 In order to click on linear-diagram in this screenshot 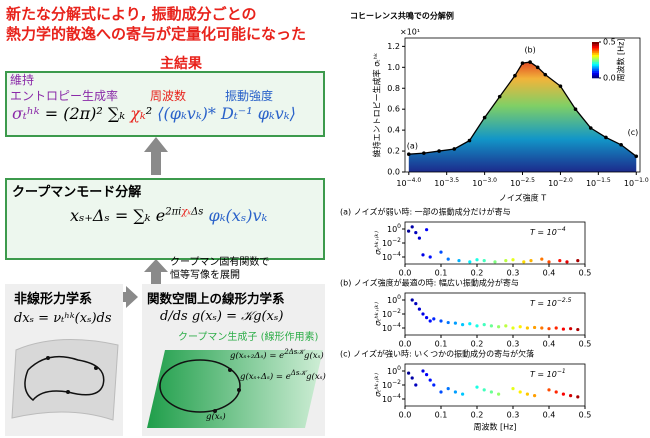, I will do `click(235, 389)`.